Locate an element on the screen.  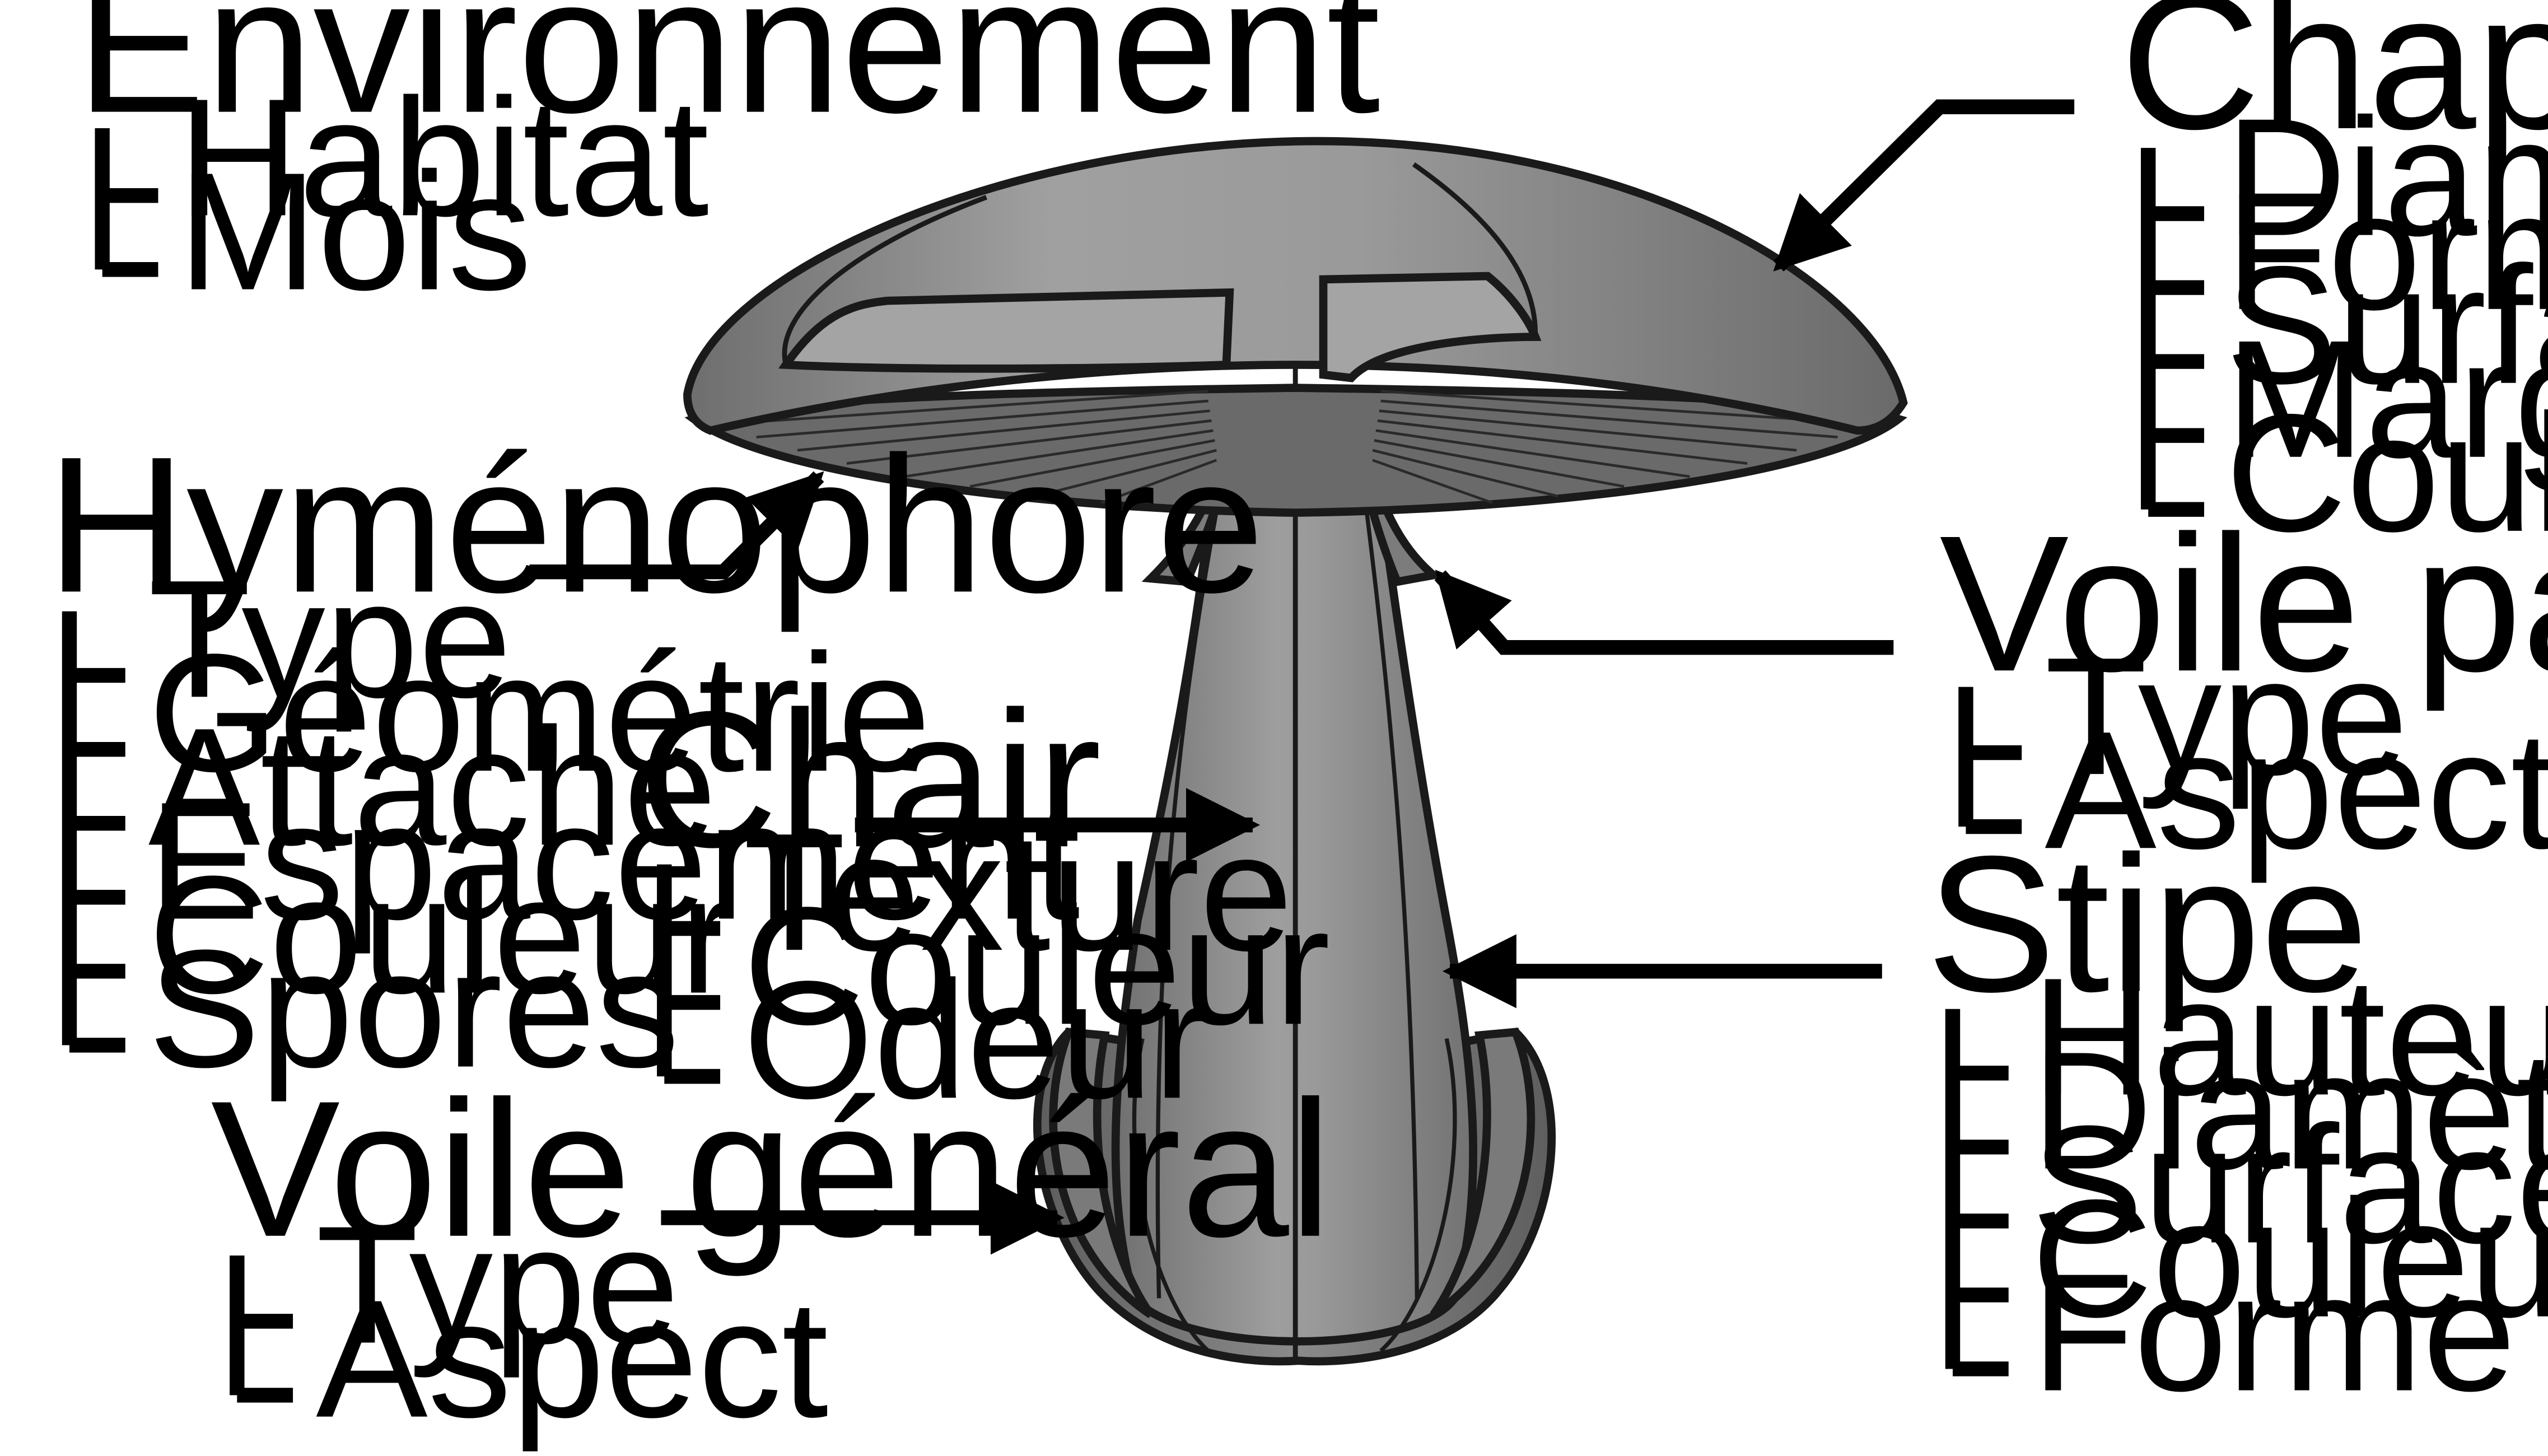
hymenophore-item: Espacement is located at coordinates (615, 861).